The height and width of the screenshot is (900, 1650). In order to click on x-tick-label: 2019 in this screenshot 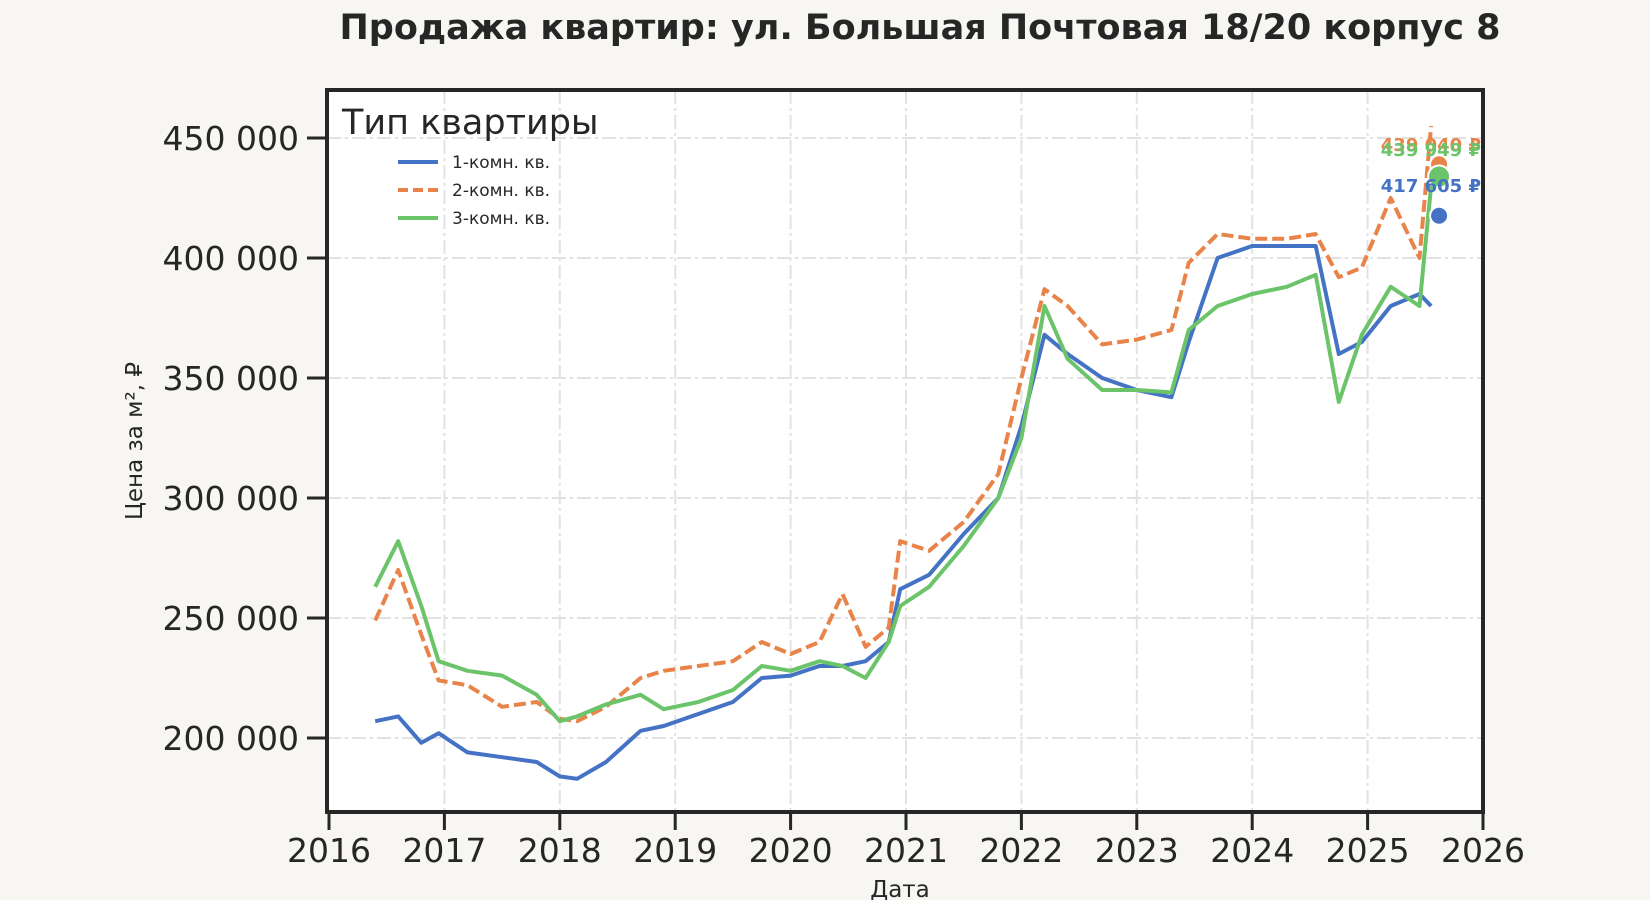, I will do `click(675, 850)`.